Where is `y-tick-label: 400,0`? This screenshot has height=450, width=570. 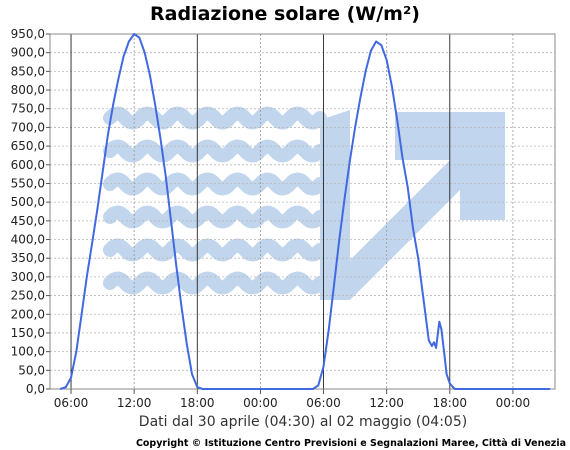
y-tick-label: 400,0 is located at coordinates (28, 240).